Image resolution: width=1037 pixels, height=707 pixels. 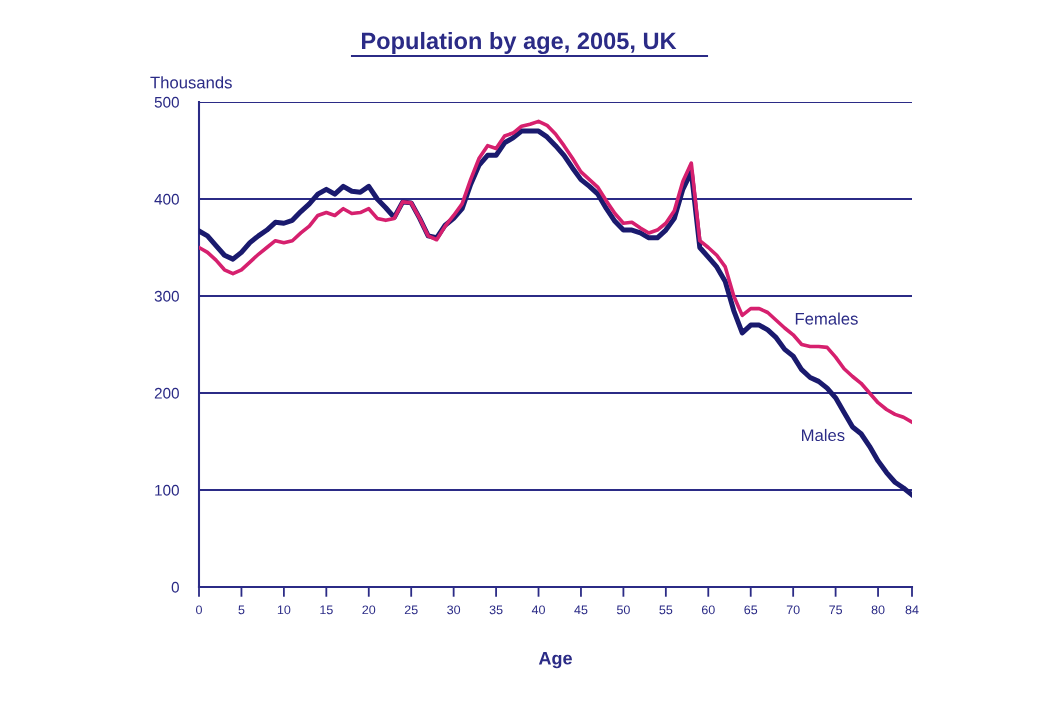 What do you see at coordinates (581, 610) in the screenshot?
I see `x-tick-label: 45` at bounding box center [581, 610].